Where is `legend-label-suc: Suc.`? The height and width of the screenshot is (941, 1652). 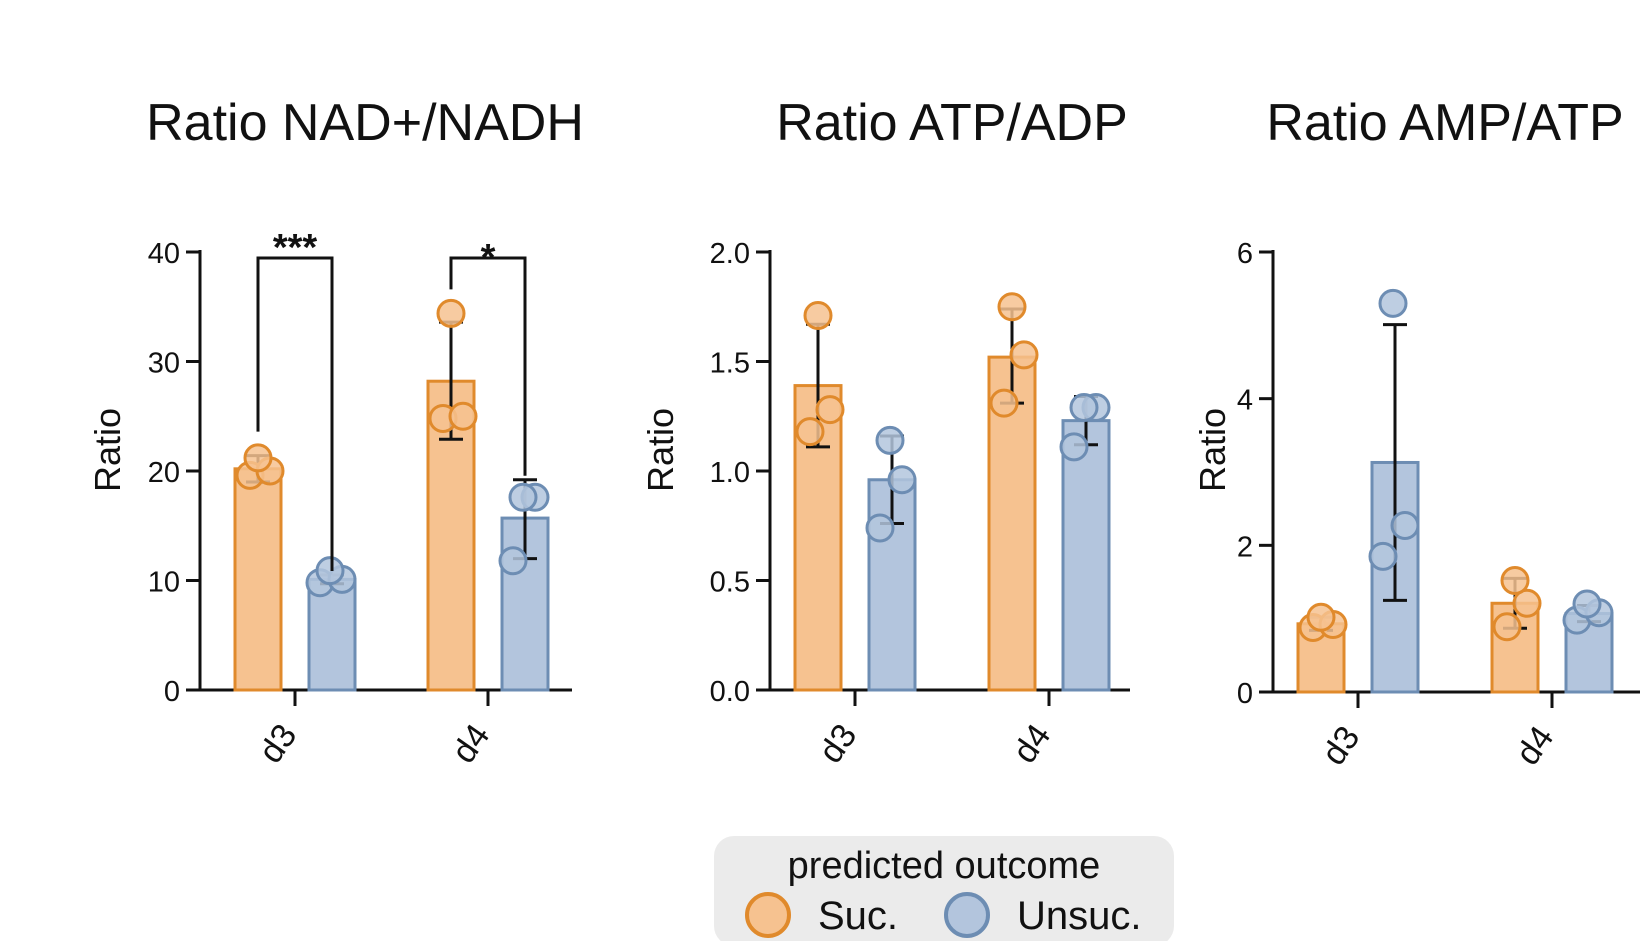
legend-label-suc: Suc. is located at coordinates (858, 916).